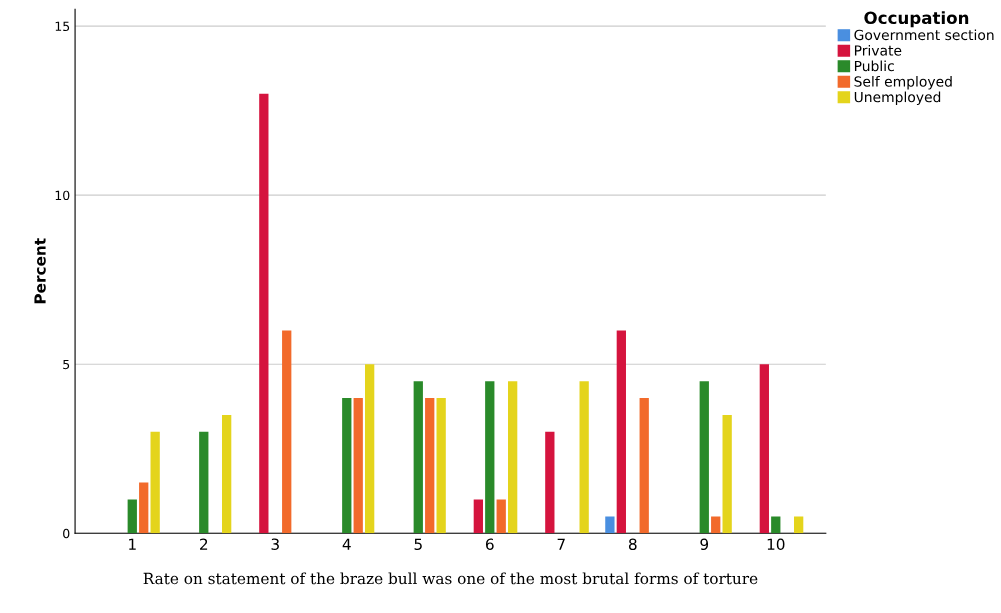 This screenshot has width=1001, height=613. I want to click on legend-label: Unemployed, so click(897, 98).